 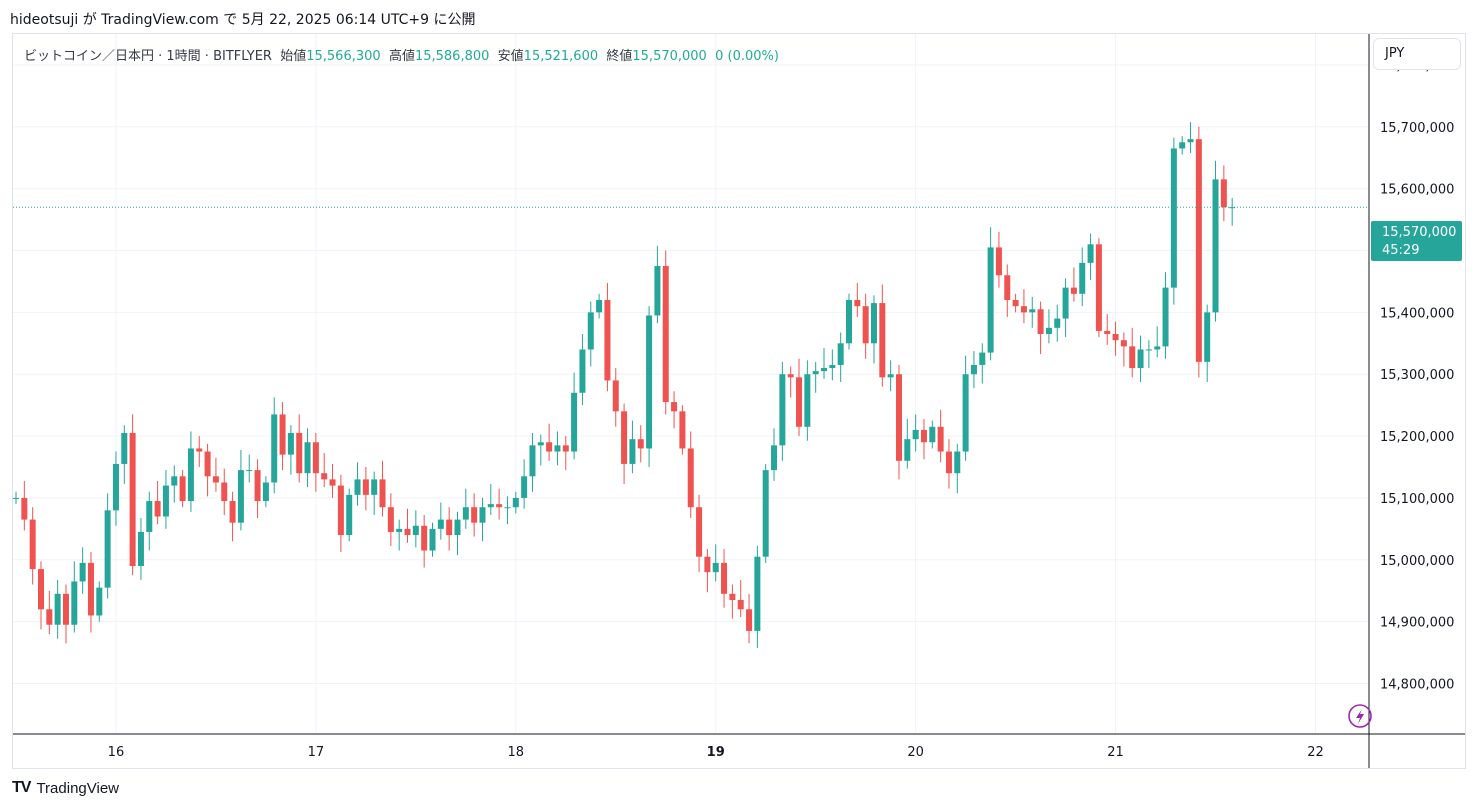 I want to click on time-axis: 16 17 18 19 20 21 22, so click(x=739, y=746).